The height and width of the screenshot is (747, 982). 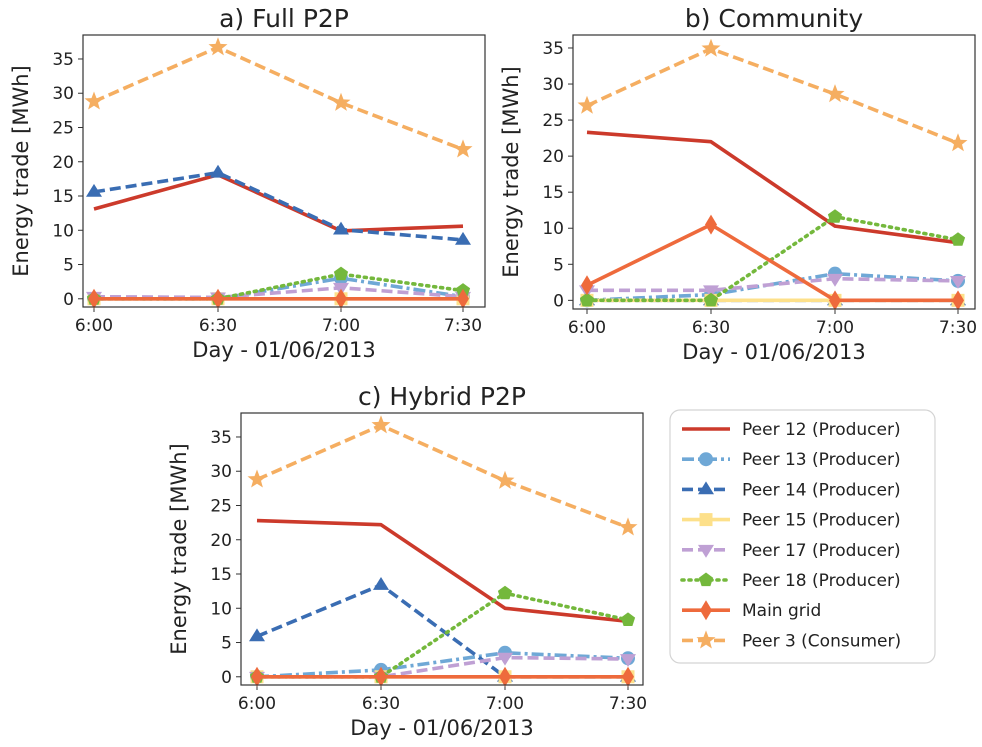 I want to click on chart-title: a) Full P2P, so click(x=284, y=18).